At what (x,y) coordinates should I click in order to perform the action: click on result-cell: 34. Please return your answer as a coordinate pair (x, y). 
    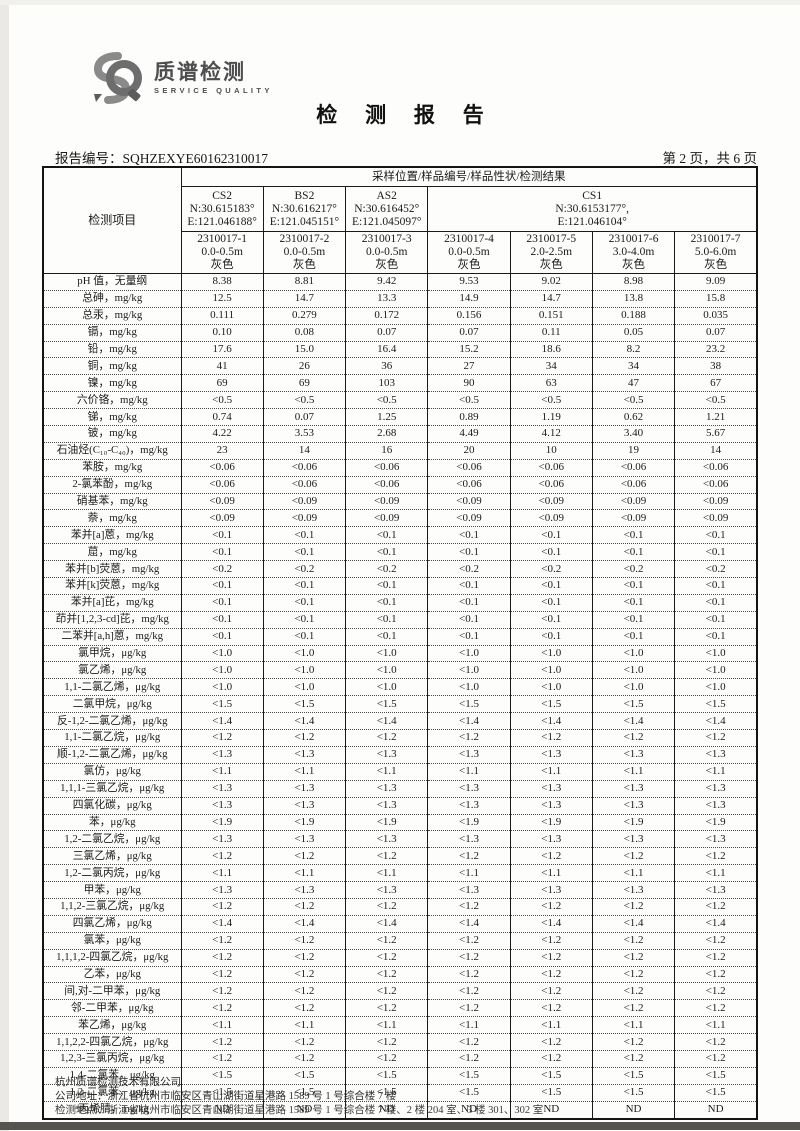
    Looking at the image, I should click on (551, 366).